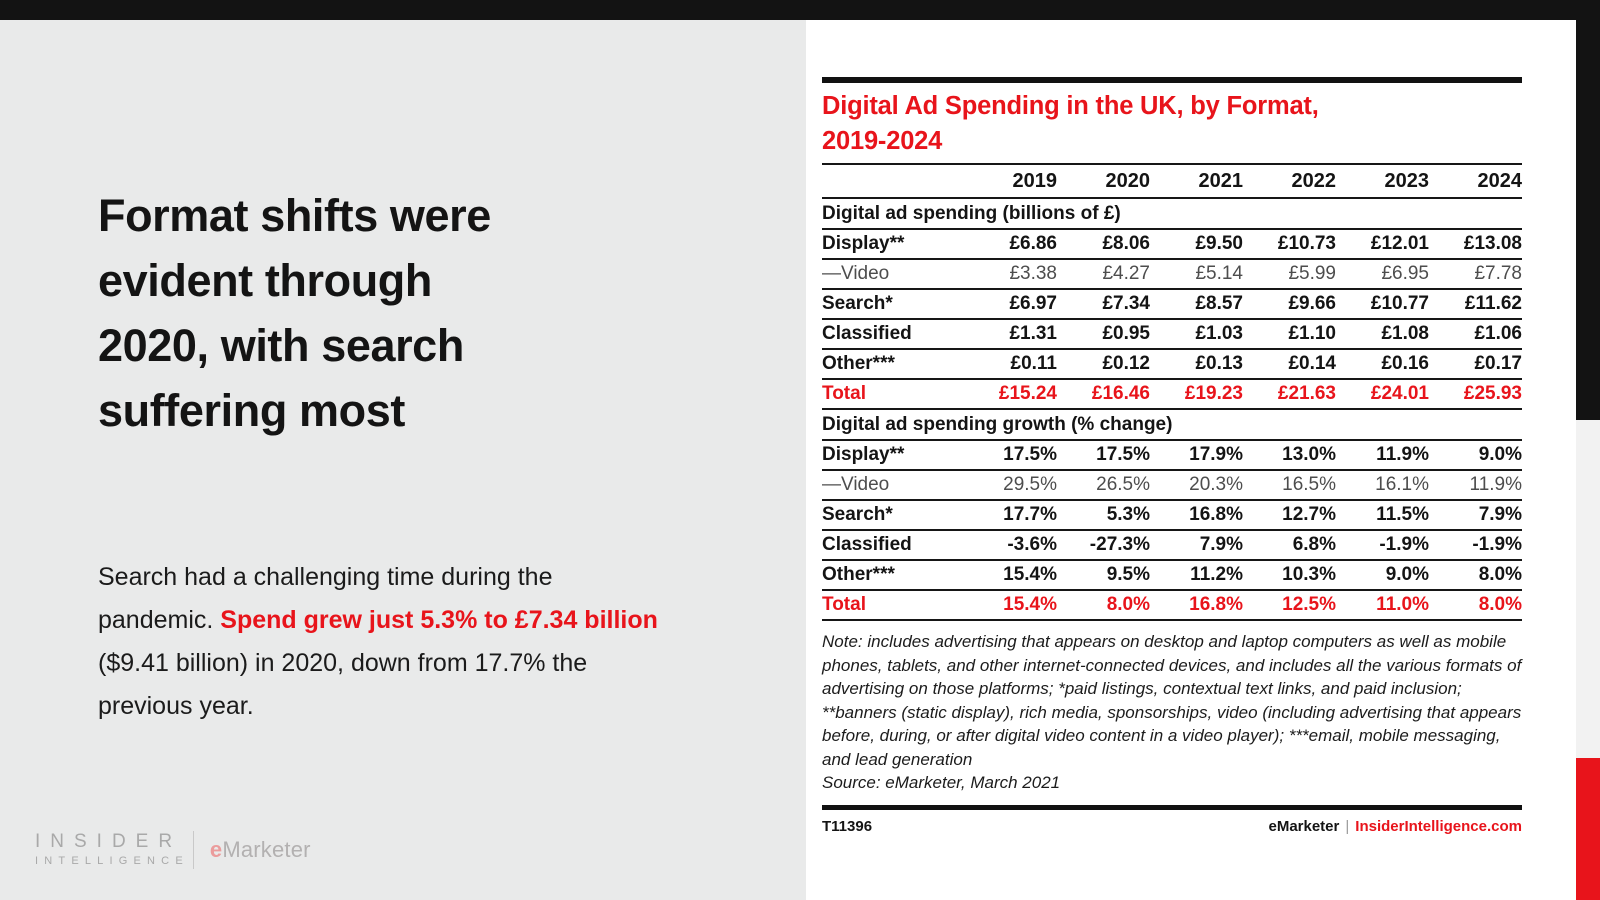 The width and height of the screenshot is (1600, 900). Describe the element at coordinates (1172, 456) in the screenshot. I see `table-row: Display** 17.5% 17.5% 17.9% 13.0% 11.9% 9.0%` at that location.